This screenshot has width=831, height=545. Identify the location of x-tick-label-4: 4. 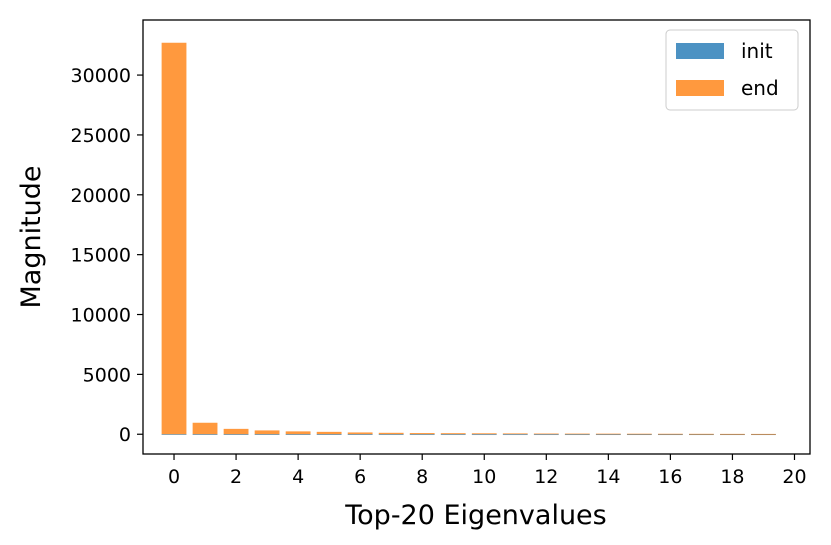
(298, 477).